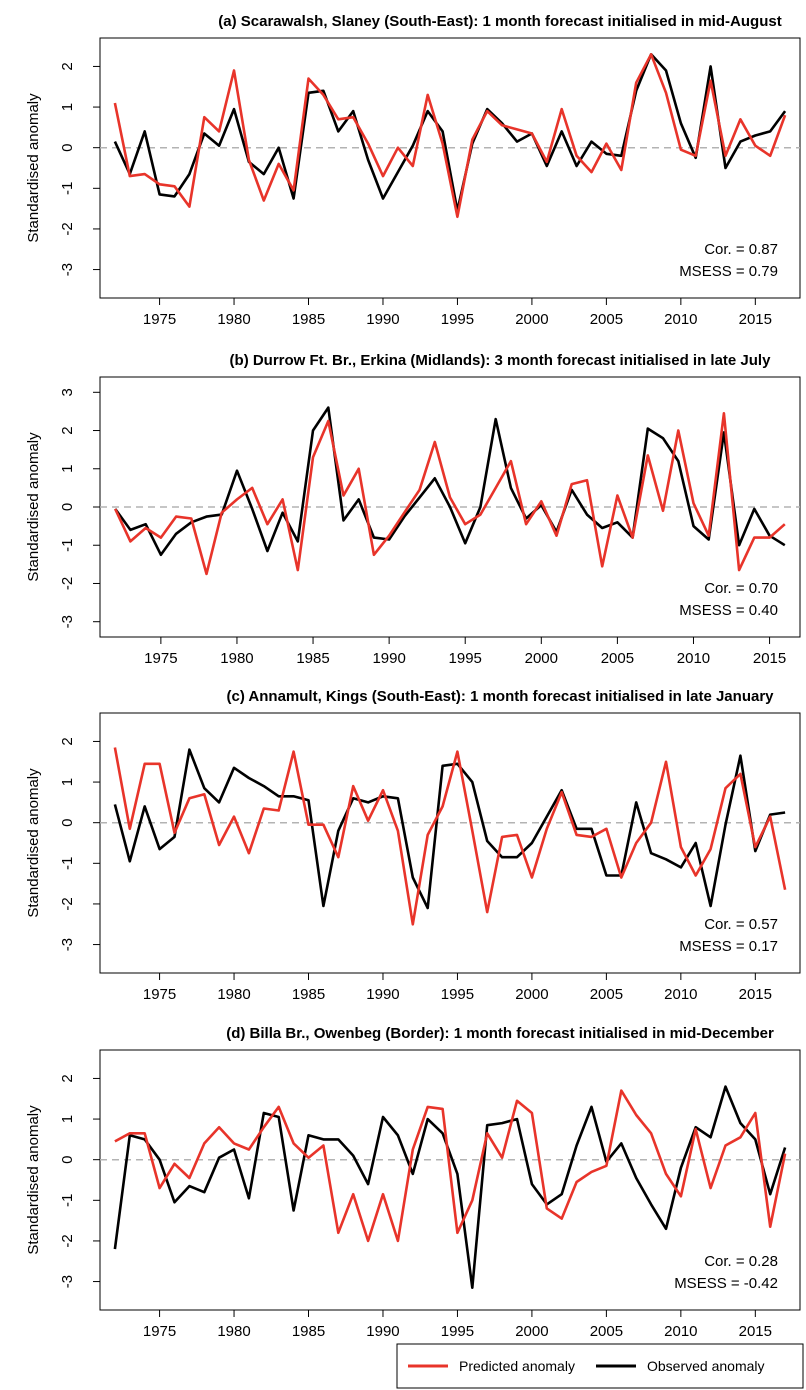 The height and width of the screenshot is (1390, 806). Describe the element at coordinates (600, 1366) in the screenshot. I see `legend: Predicted anomaly Observed anomaly` at that location.